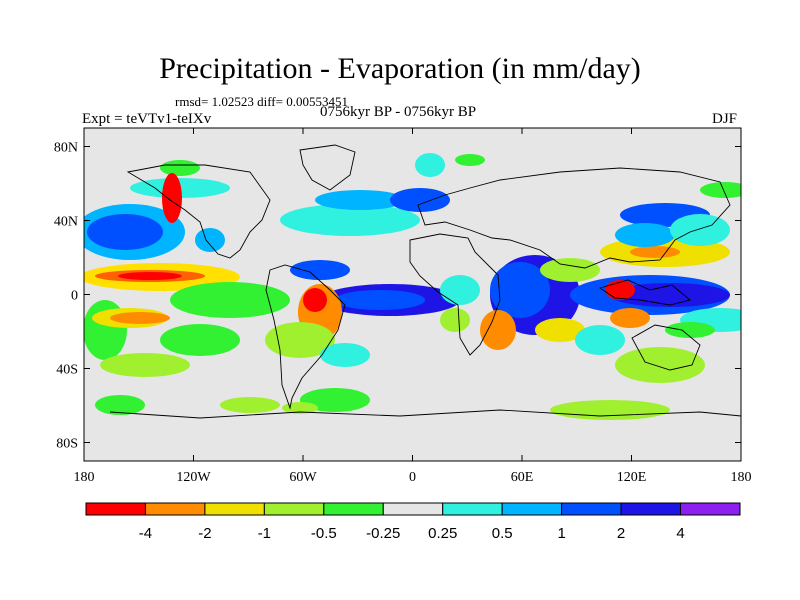 This screenshot has width=800, height=600. Describe the element at coordinates (412, 477) in the screenshot. I see `x-tick-label: 0` at that location.